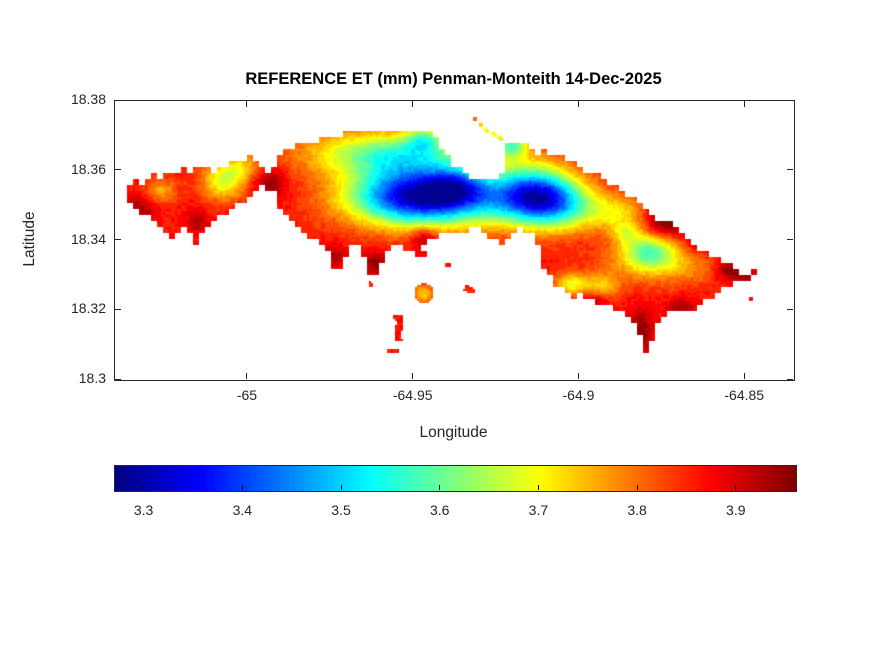 This screenshot has height=656, width=875. I want to click on colorbar-tick-label: 3.9, so click(736, 510).